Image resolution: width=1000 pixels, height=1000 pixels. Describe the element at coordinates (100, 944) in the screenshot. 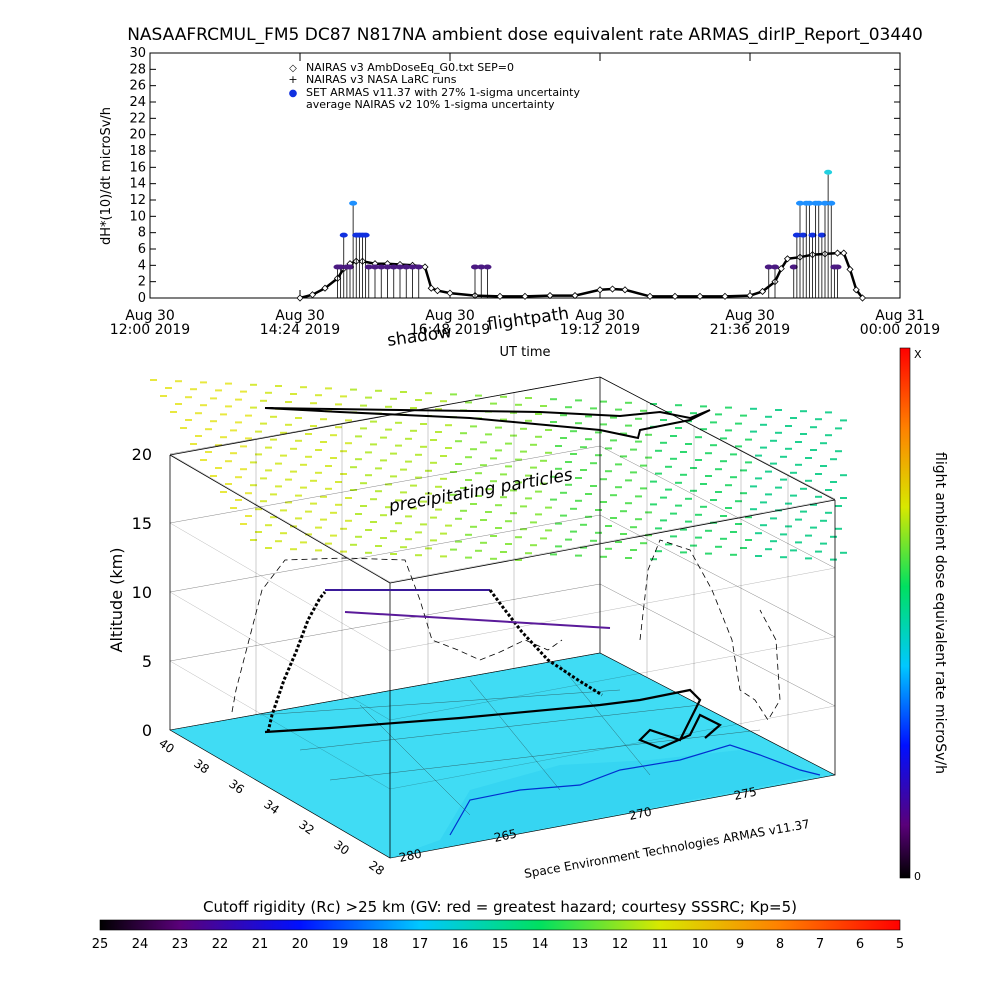

I see `rigidity-tick-label: 25` at that location.